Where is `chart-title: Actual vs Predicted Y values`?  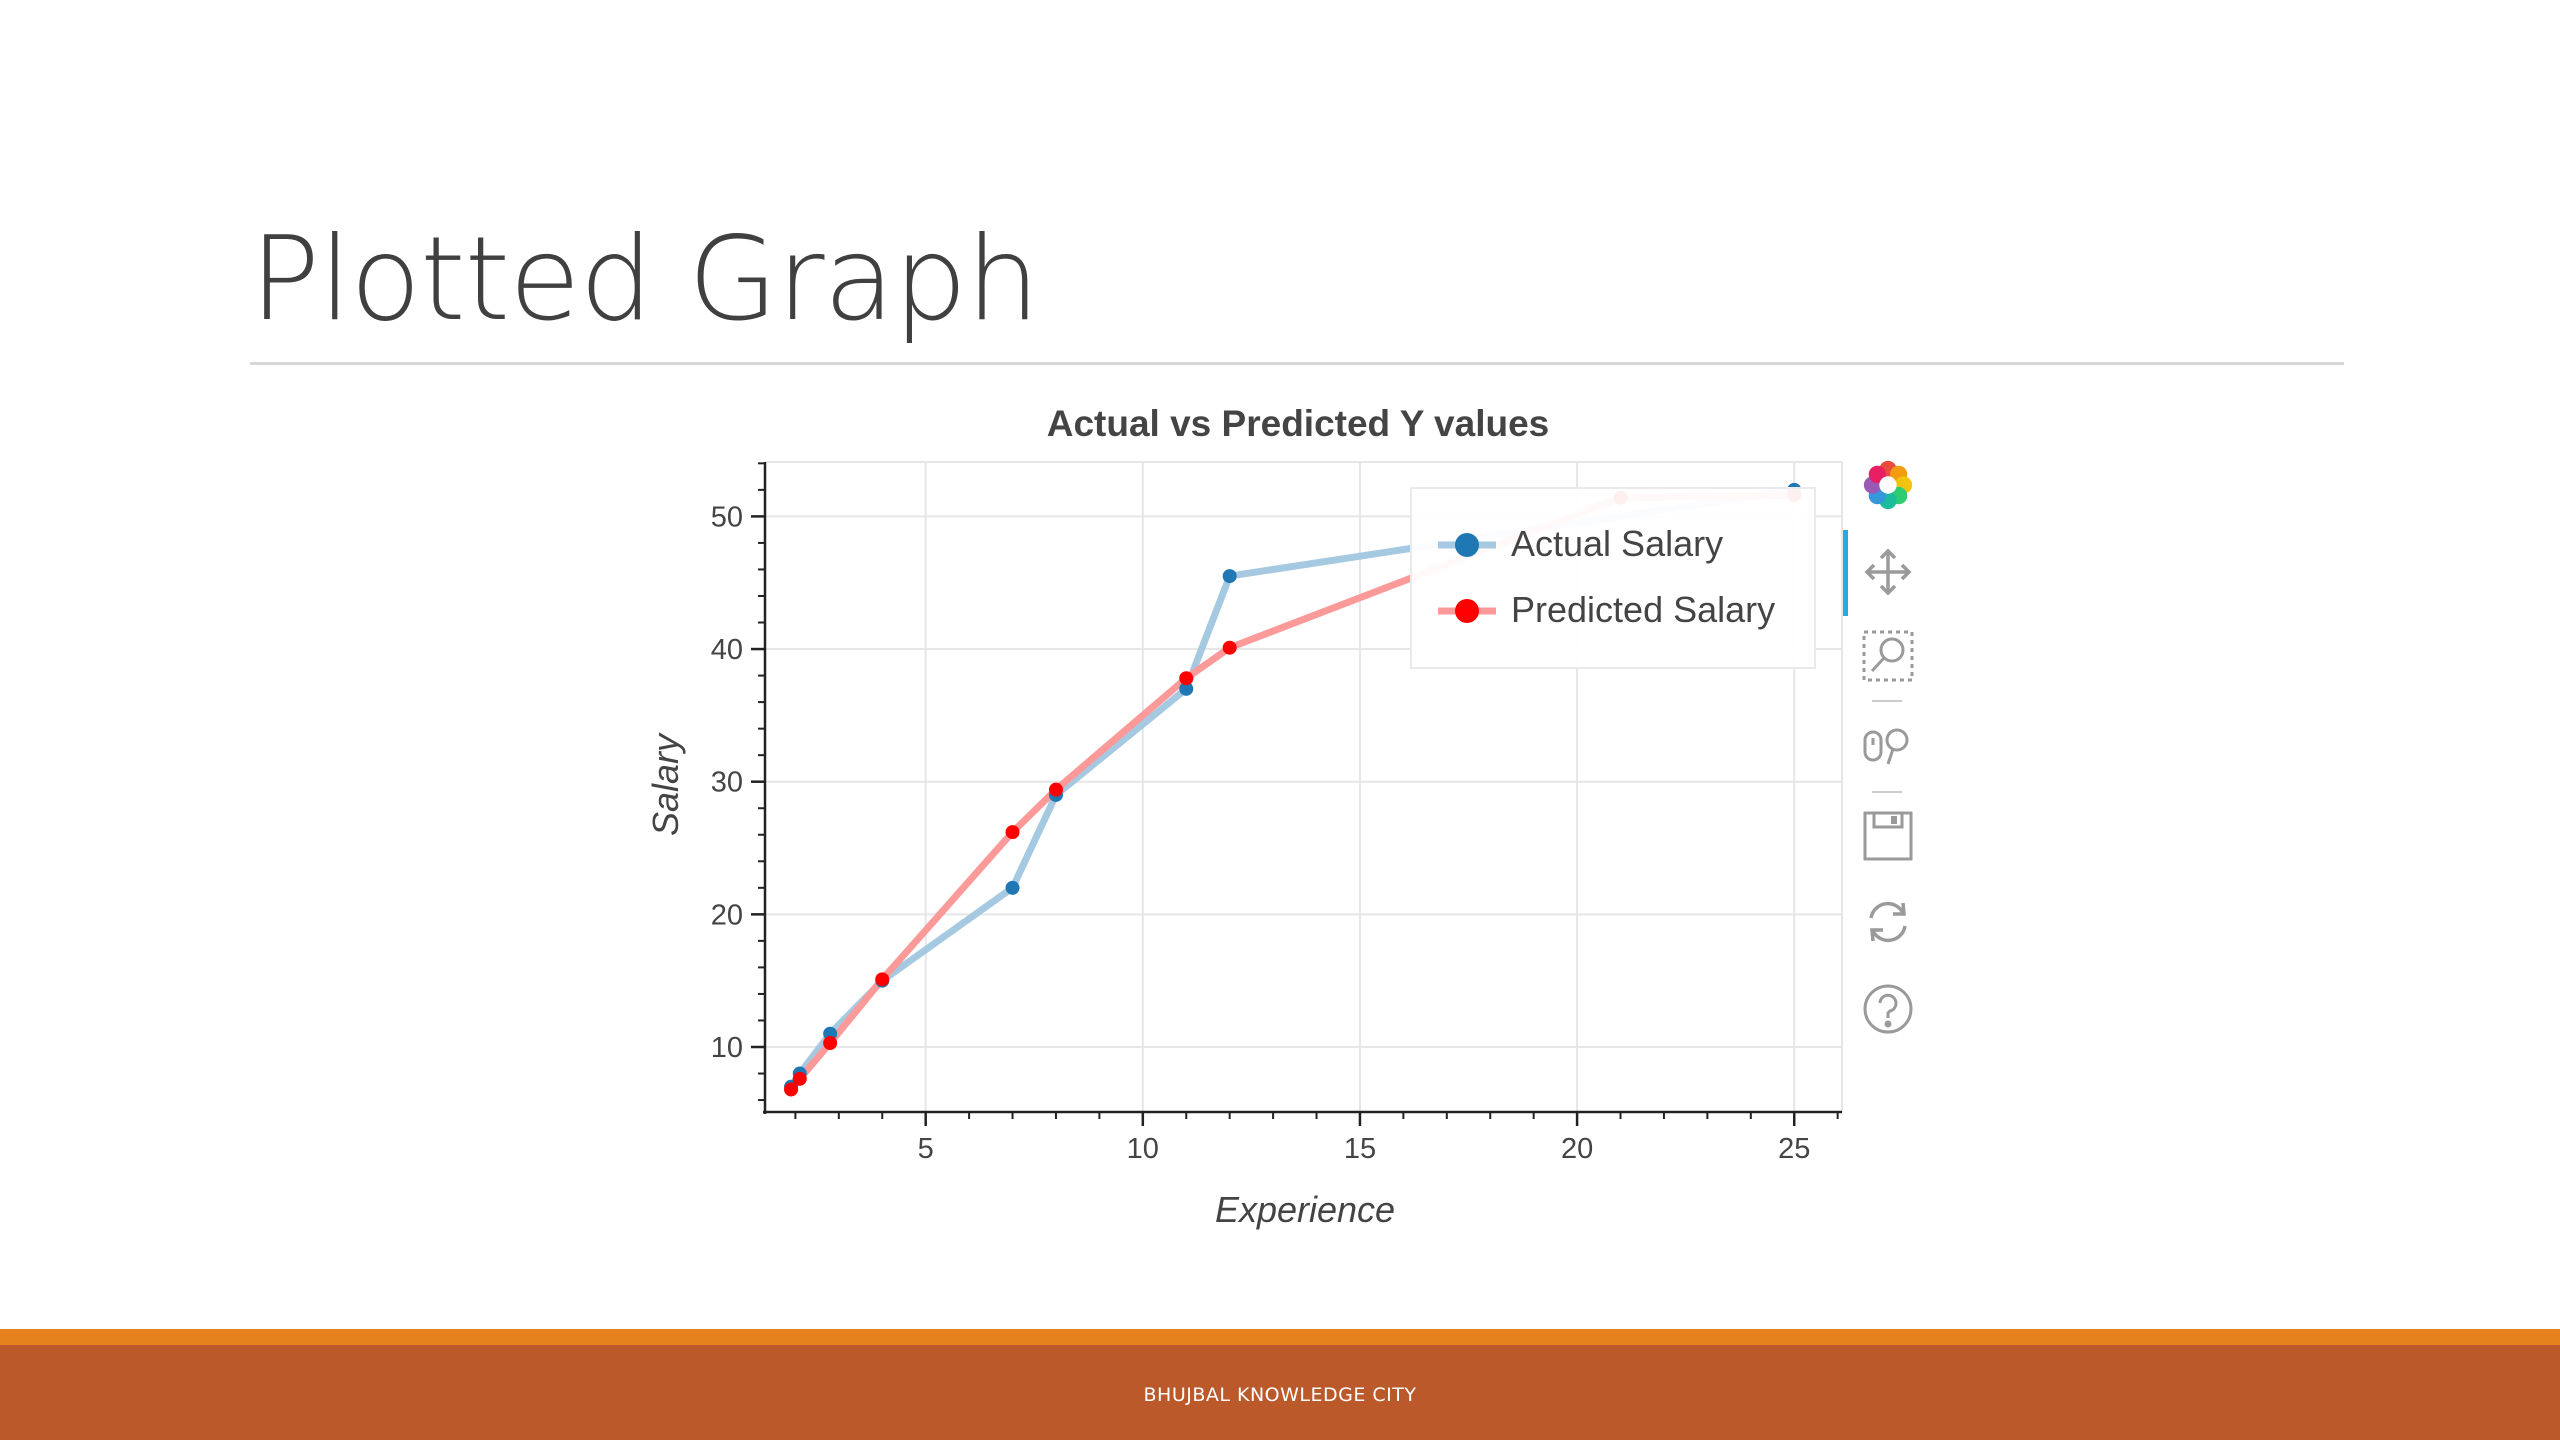 chart-title: Actual vs Predicted Y values is located at coordinates (1298, 423).